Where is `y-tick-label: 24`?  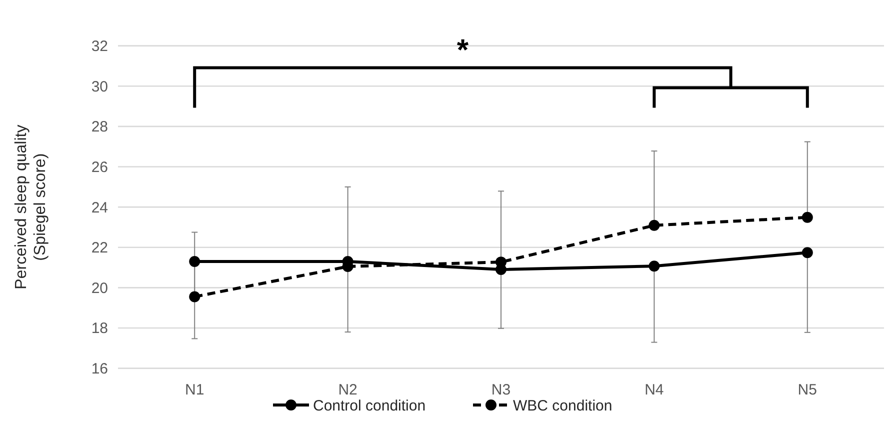
y-tick-label: 24 is located at coordinates (99, 207).